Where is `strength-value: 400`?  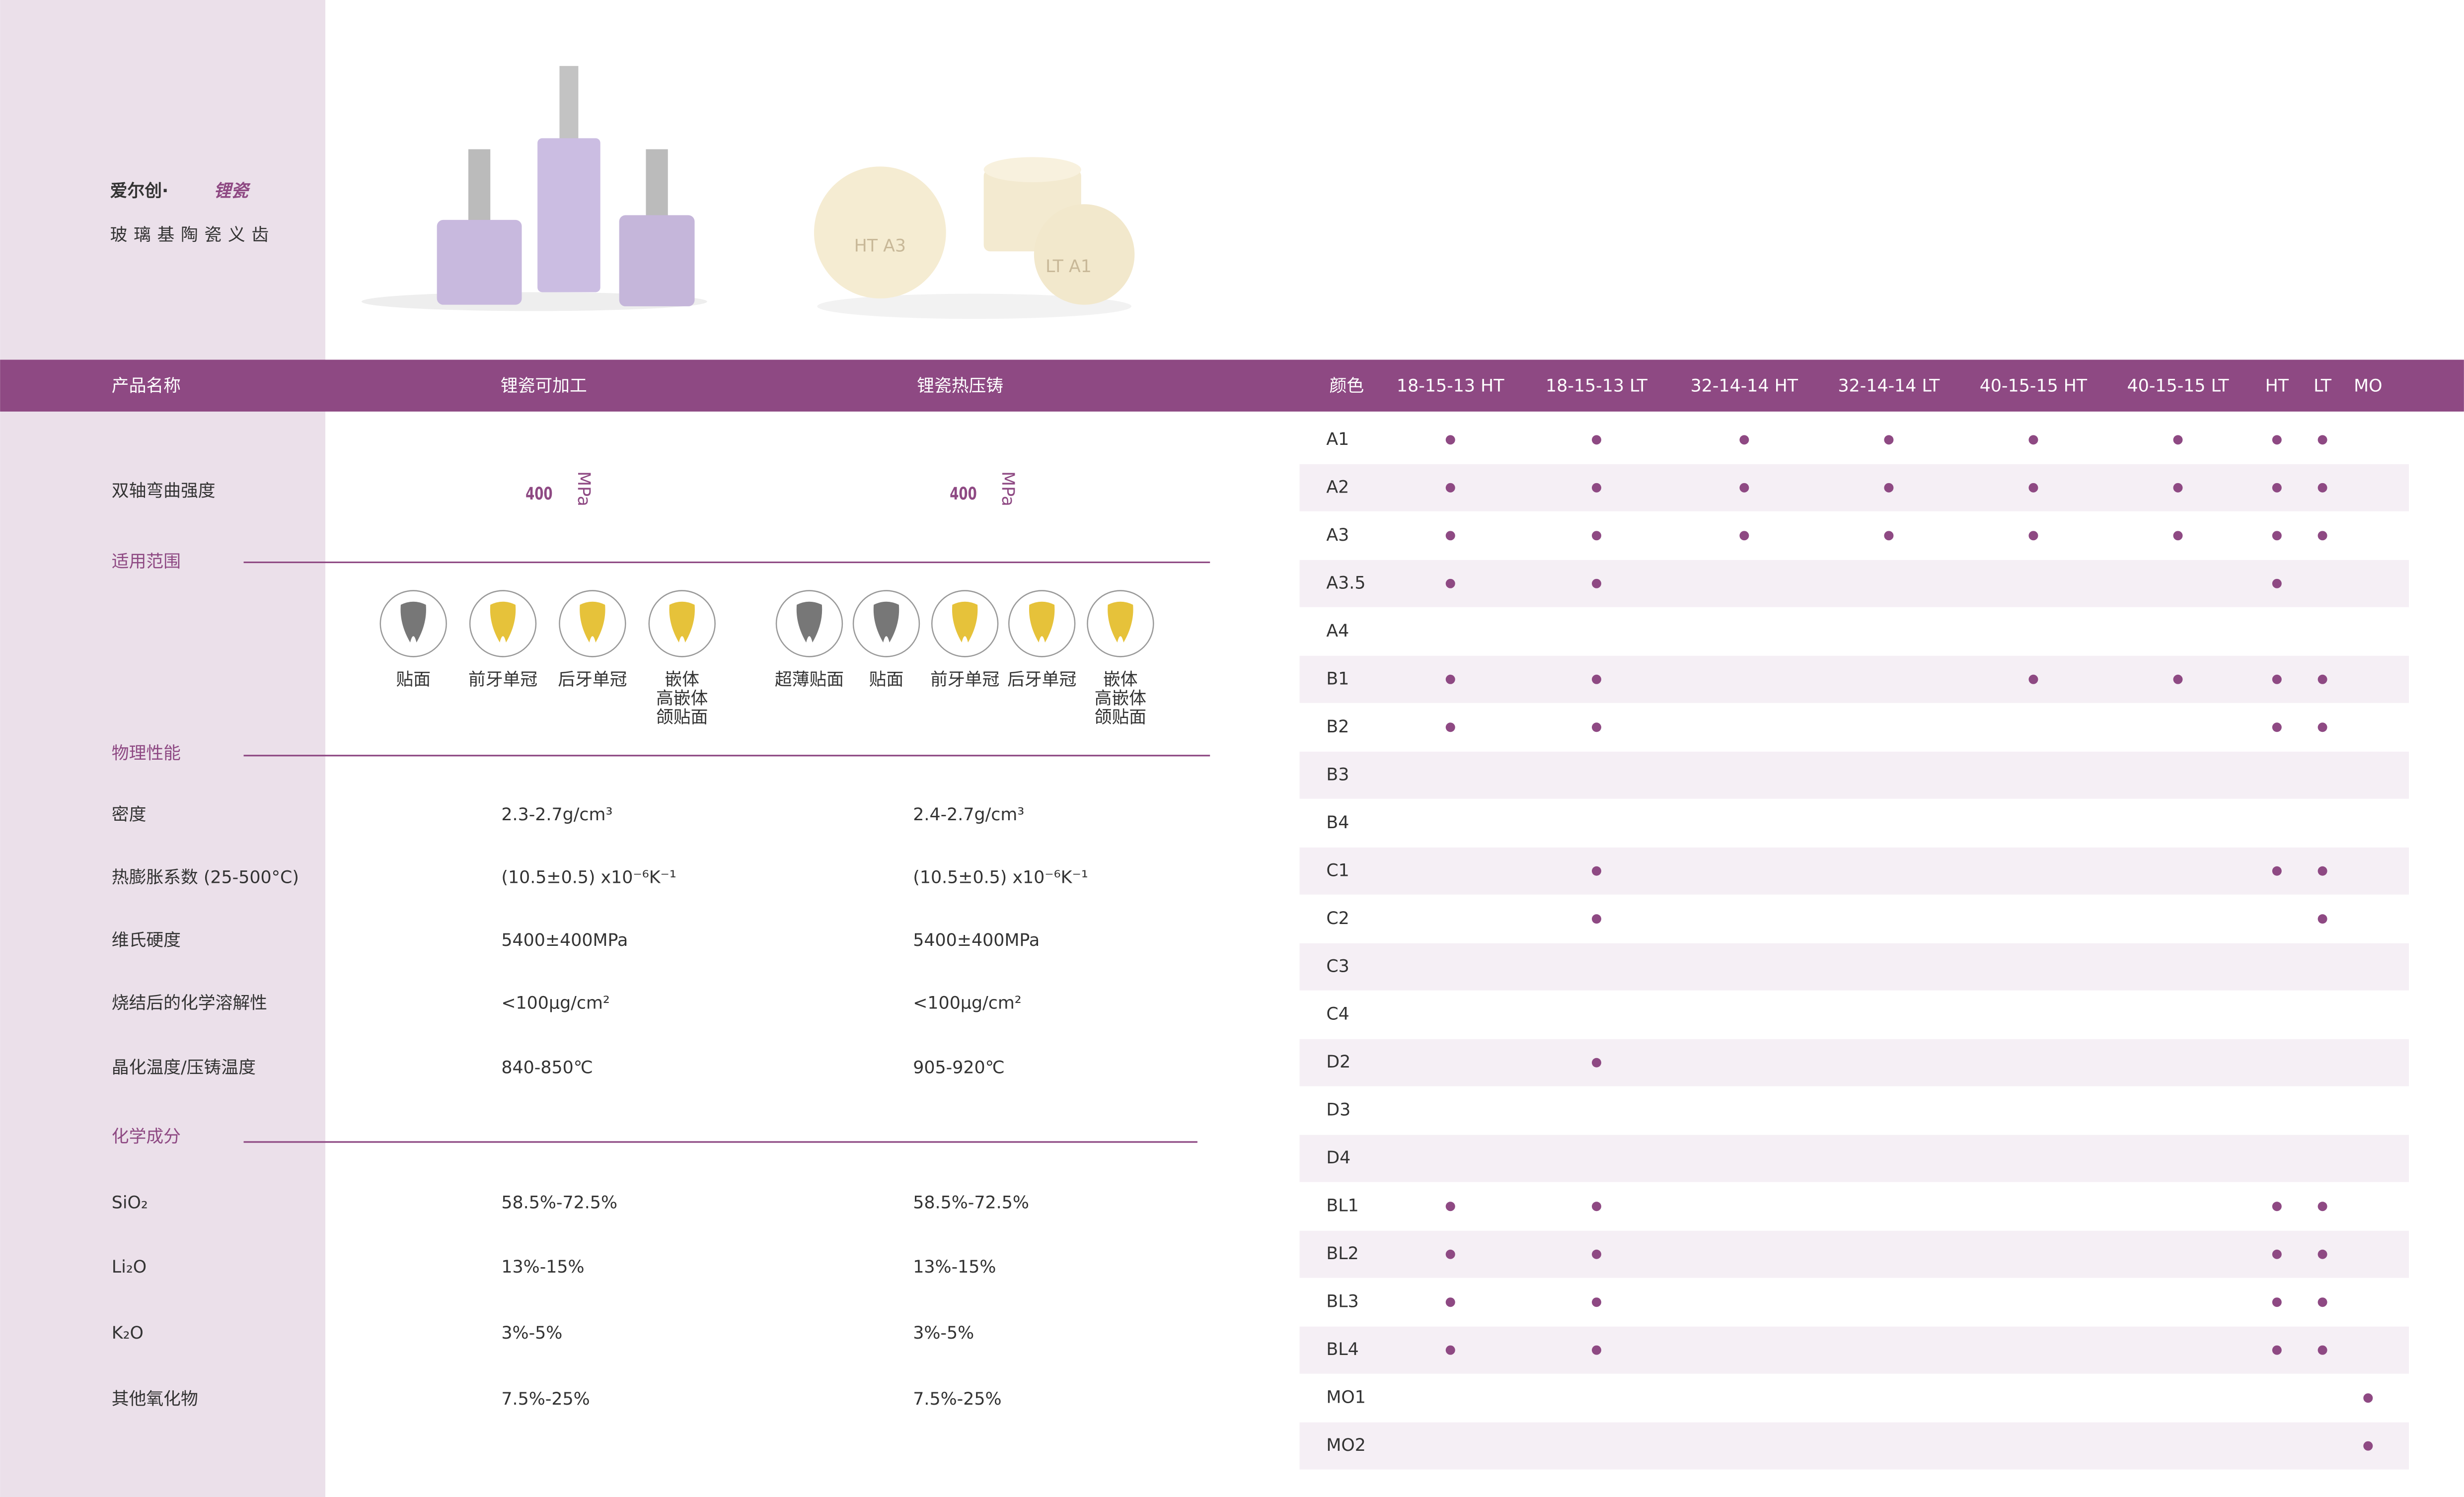
strength-value: 400 is located at coordinates (963, 494).